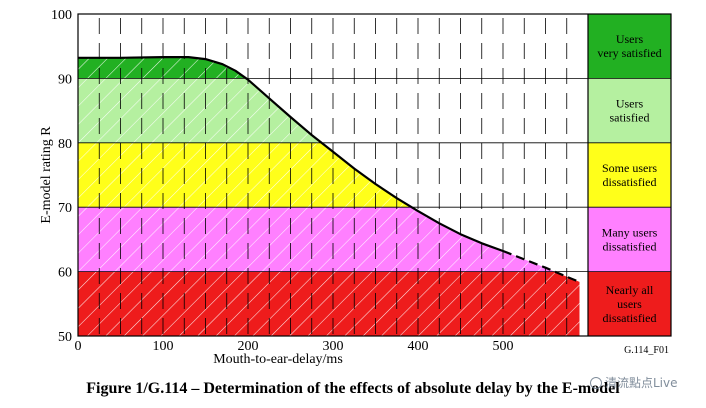  I want to click on x-tick-label-200: 200, so click(248, 346).